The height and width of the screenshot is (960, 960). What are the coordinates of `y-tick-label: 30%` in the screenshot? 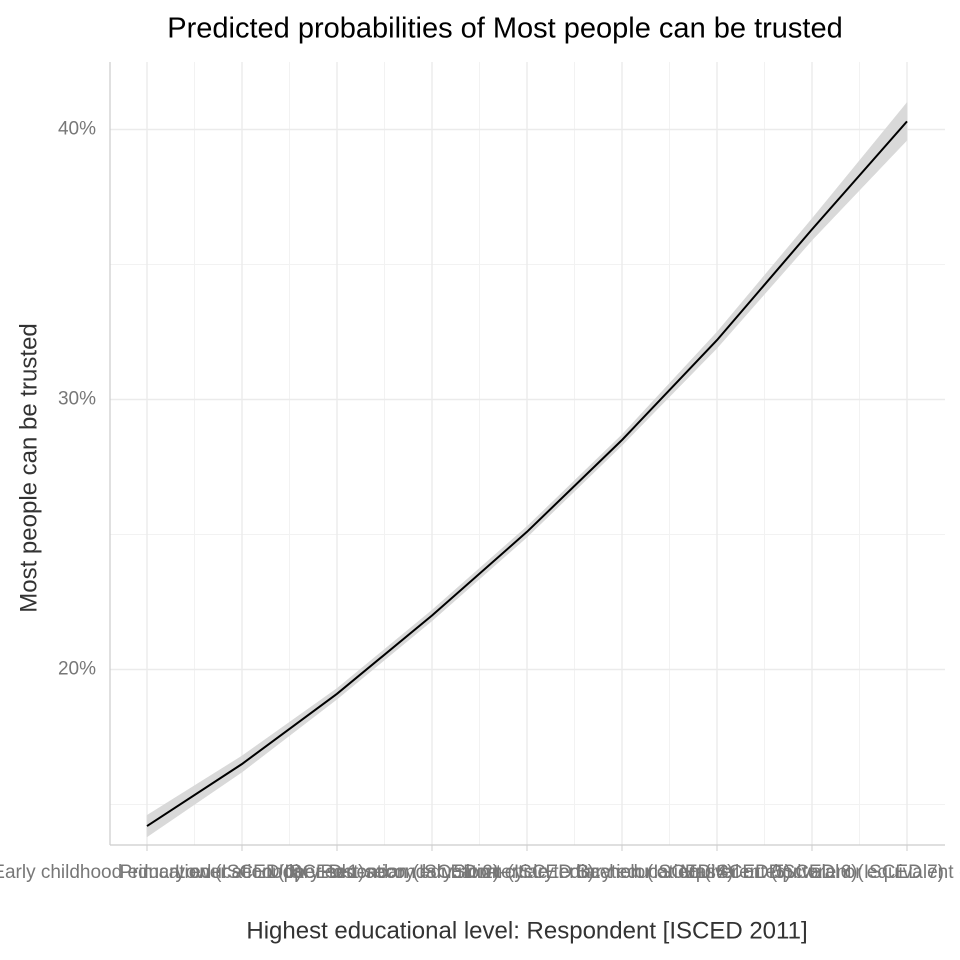 It's located at (77, 399).